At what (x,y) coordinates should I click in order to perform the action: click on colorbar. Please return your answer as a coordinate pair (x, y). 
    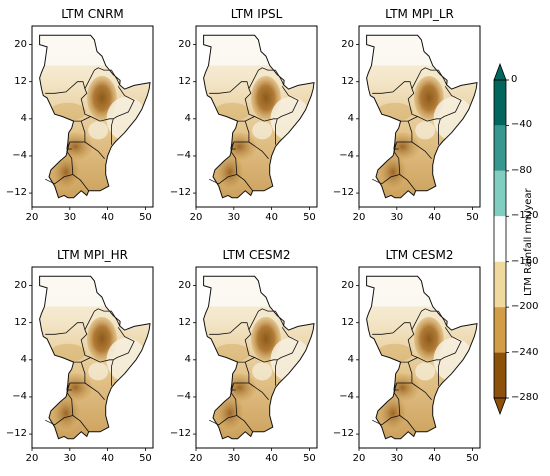
    Looking at the image, I should click on (501, 239).